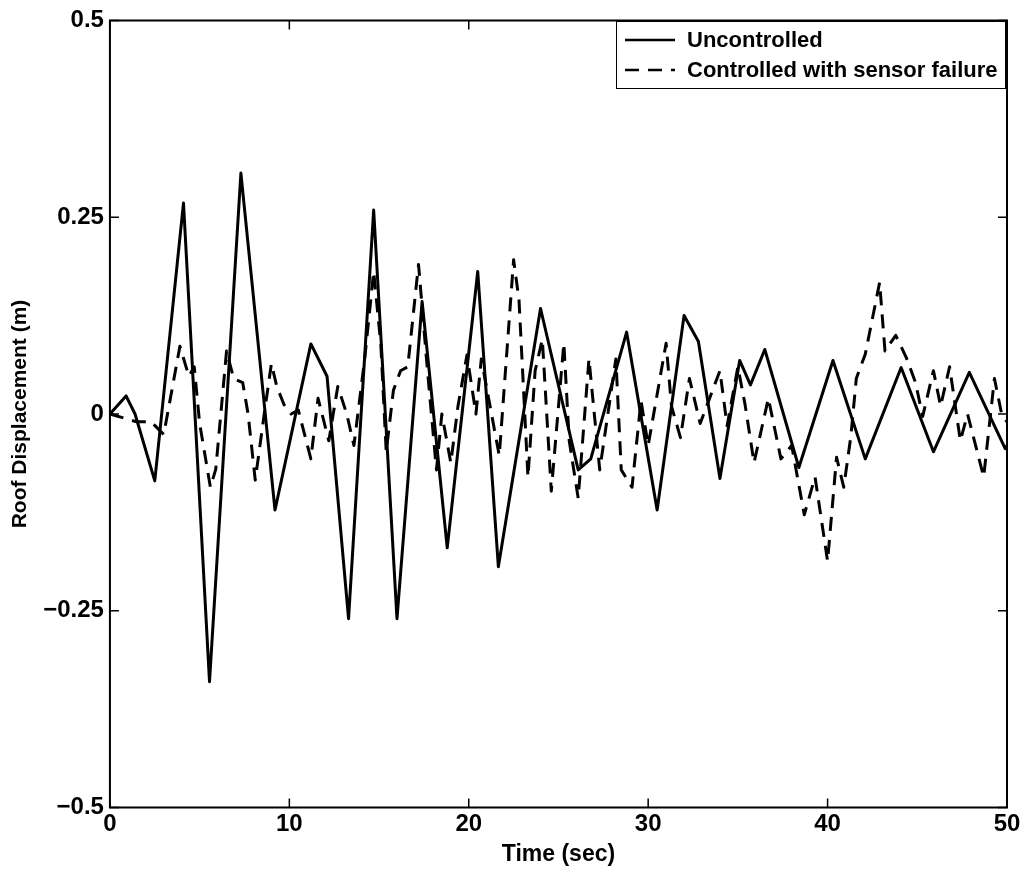 The height and width of the screenshot is (876, 1025). Describe the element at coordinates (289, 822) in the screenshot. I see `x-tick-label: 10` at that location.